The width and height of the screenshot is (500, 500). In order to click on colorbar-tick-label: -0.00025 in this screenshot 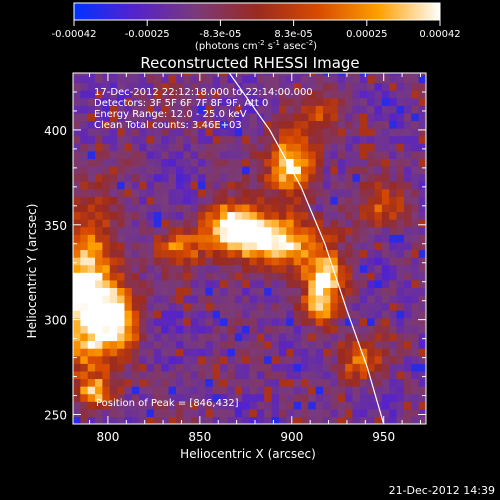, I will do `click(147, 34)`.